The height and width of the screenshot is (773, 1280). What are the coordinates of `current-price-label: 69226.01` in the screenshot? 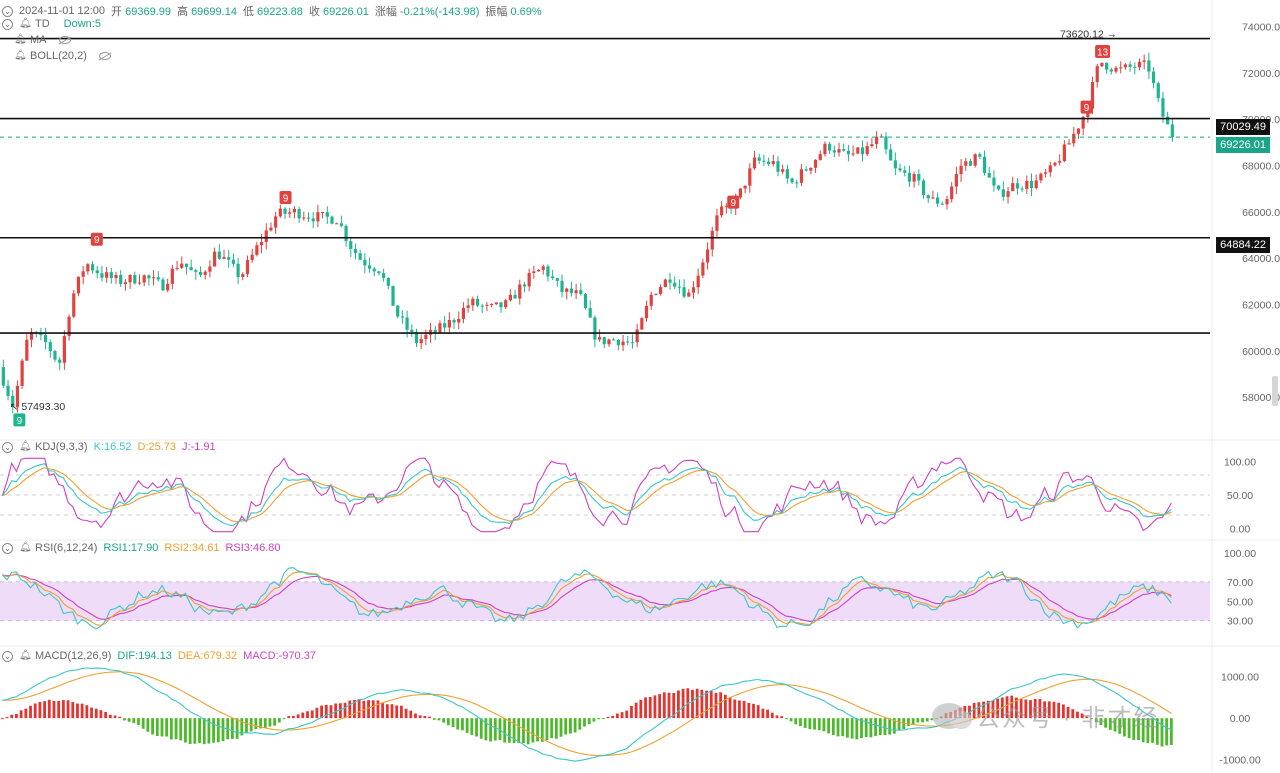 It's located at (1243, 145).